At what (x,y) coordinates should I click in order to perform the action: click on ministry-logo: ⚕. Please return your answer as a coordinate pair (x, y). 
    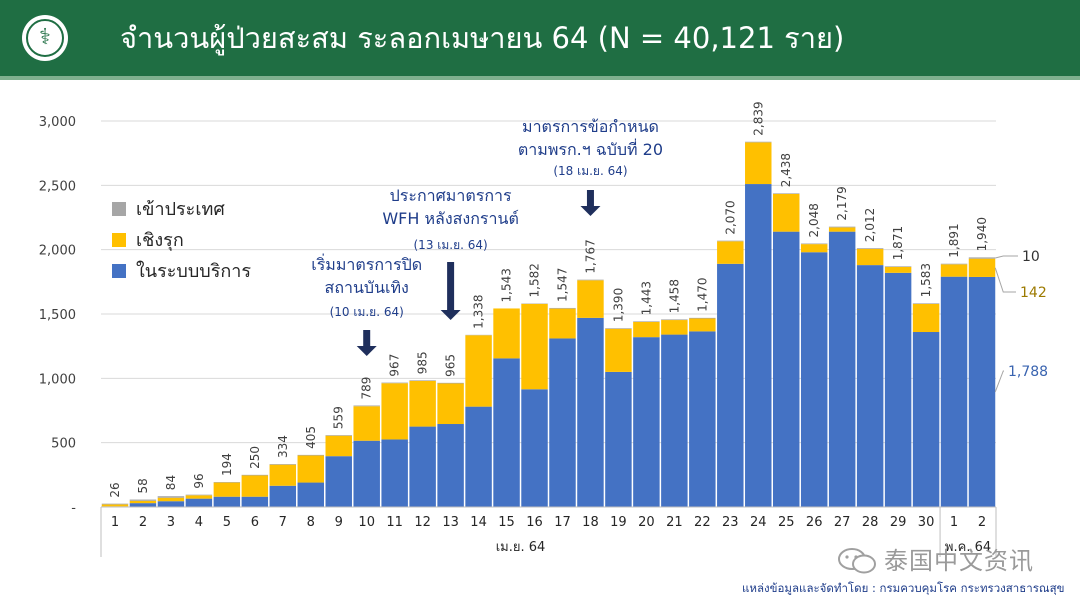
    Looking at the image, I should click on (45, 38).